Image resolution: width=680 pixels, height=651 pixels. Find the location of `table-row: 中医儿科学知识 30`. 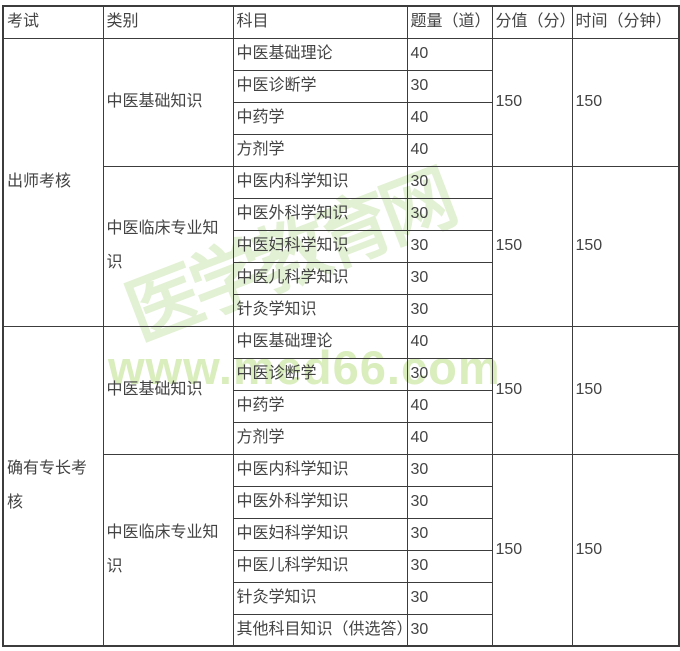

table-row: 中医儿科学知识 30 is located at coordinates (341, 278).